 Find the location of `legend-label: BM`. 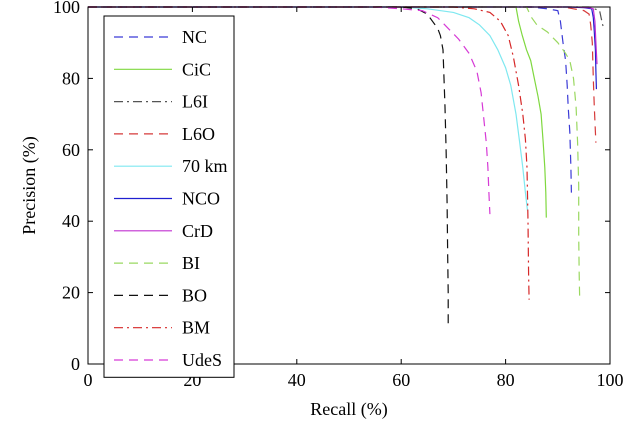

legend-label: BM is located at coordinates (196, 328).